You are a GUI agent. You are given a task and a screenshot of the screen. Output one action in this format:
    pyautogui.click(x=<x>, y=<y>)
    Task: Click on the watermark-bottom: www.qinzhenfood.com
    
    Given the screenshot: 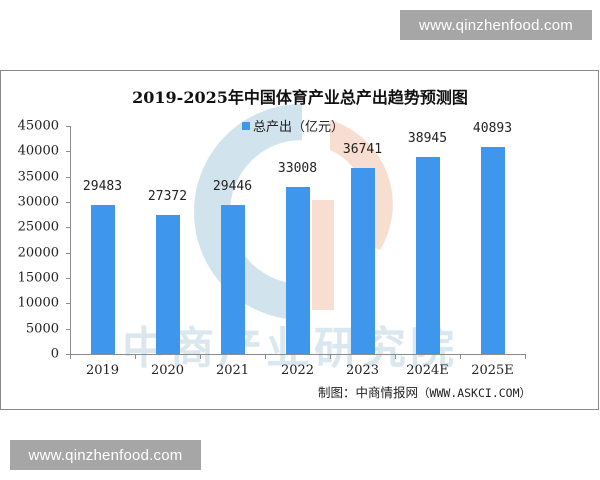 What is the action you would take?
    pyautogui.click(x=105, y=455)
    